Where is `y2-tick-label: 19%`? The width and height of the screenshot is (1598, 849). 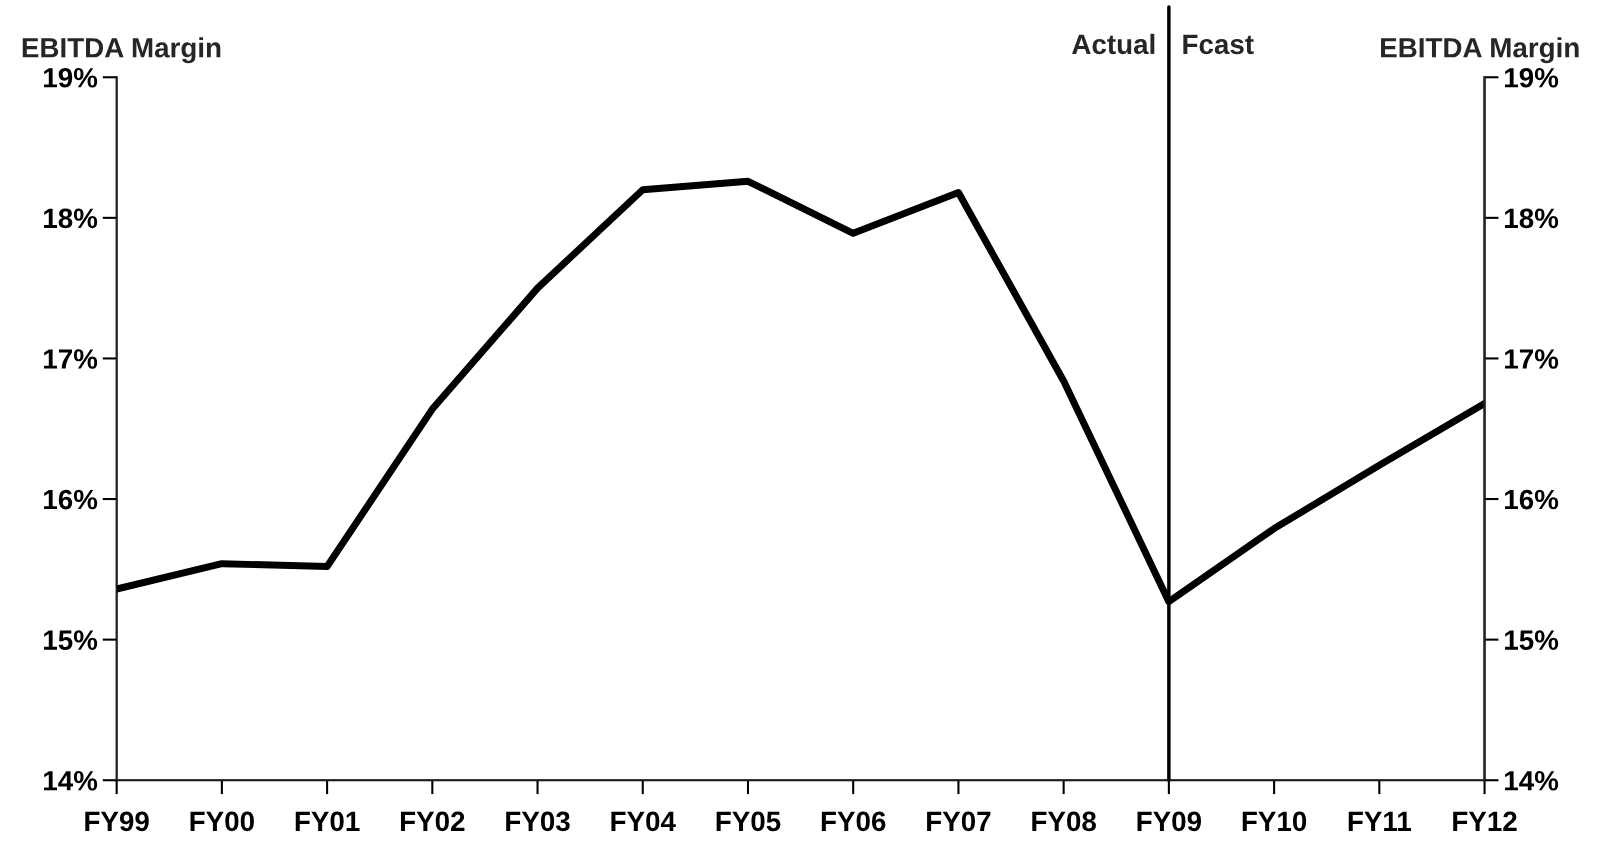 y2-tick-label: 19% is located at coordinates (1532, 77).